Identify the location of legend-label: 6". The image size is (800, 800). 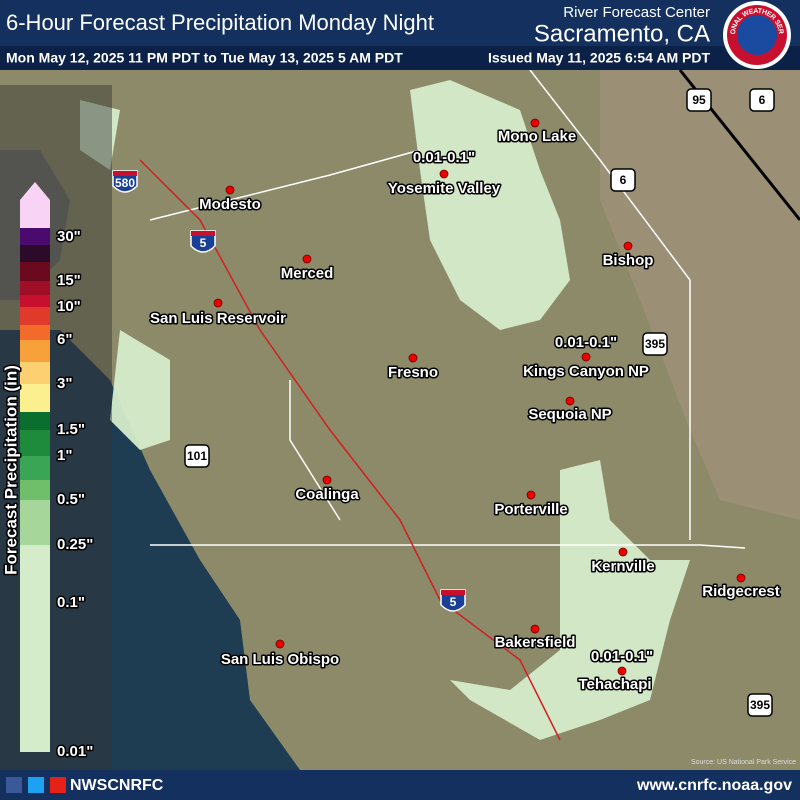
(64, 339).